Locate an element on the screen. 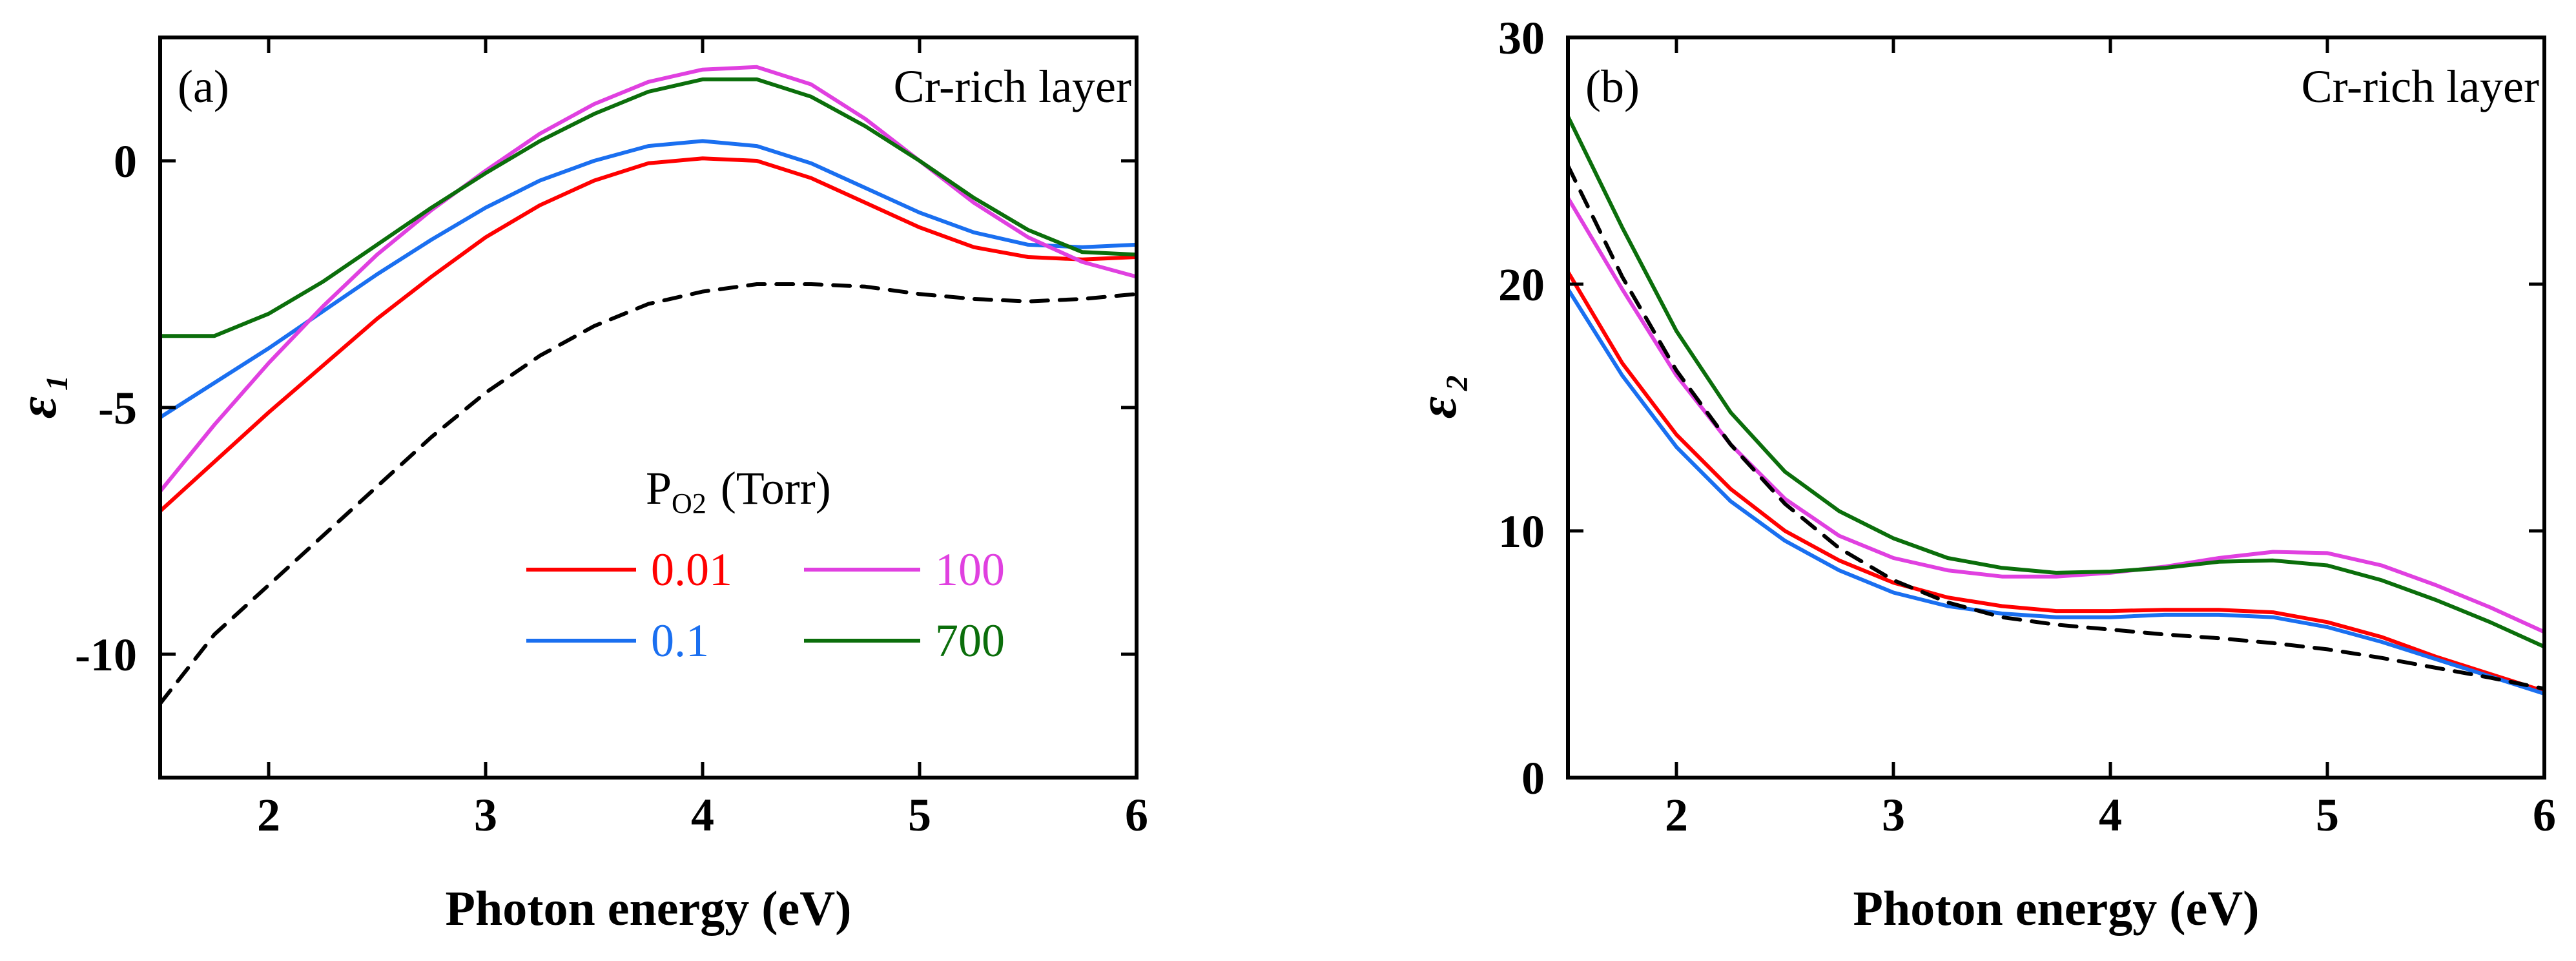 The height and width of the screenshot is (961, 2576). panel-b-xtick-label-6: 6 is located at coordinates (2544, 815).